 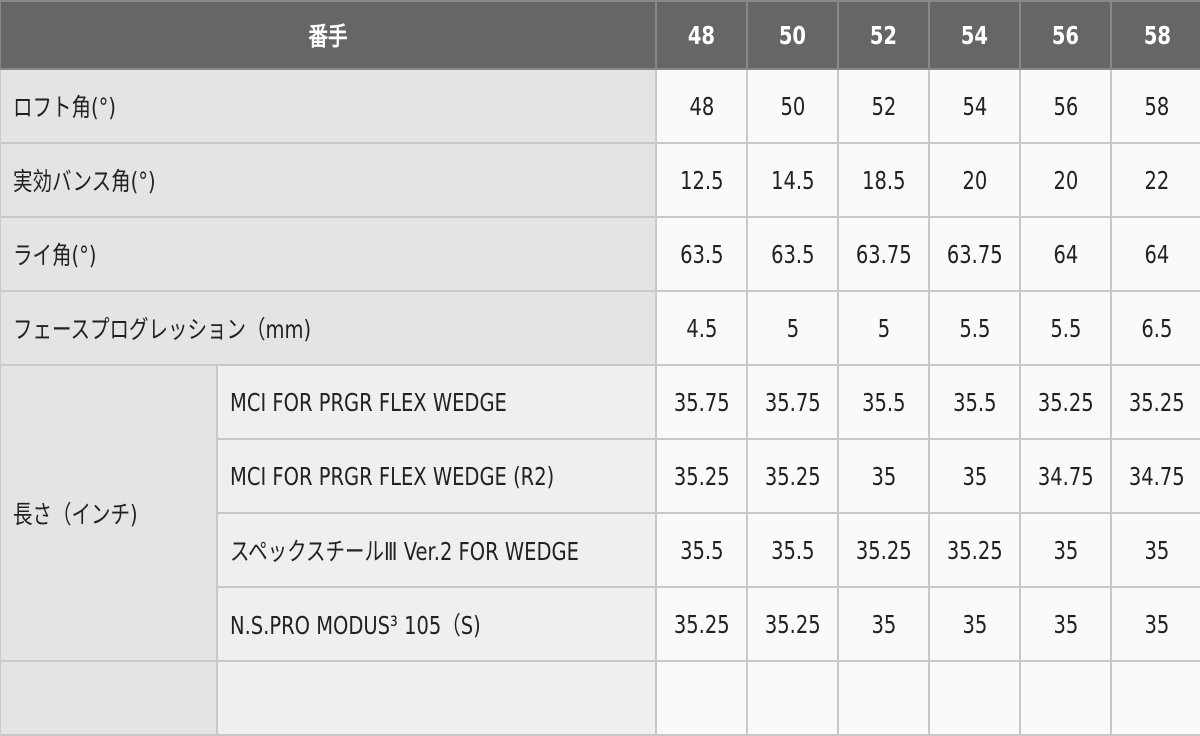 I want to click on value-cell-text: 50, so click(x=792, y=106).